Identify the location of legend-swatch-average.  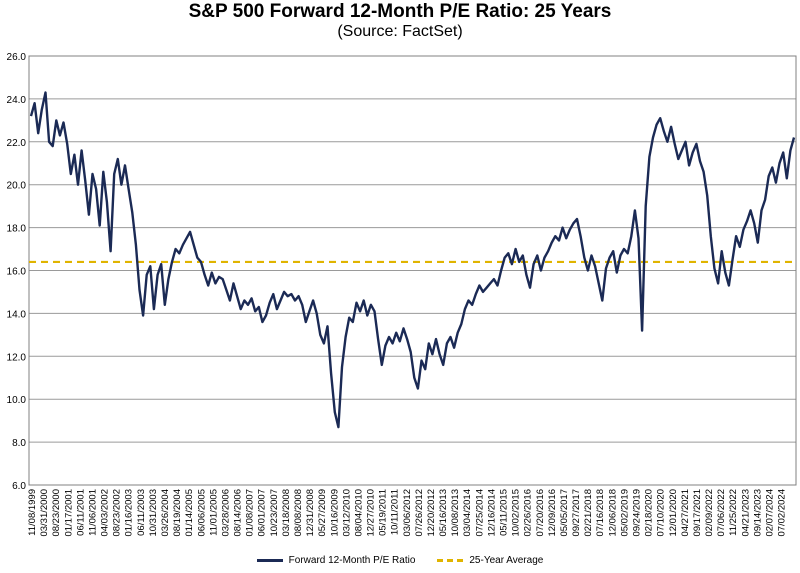
(450, 560).